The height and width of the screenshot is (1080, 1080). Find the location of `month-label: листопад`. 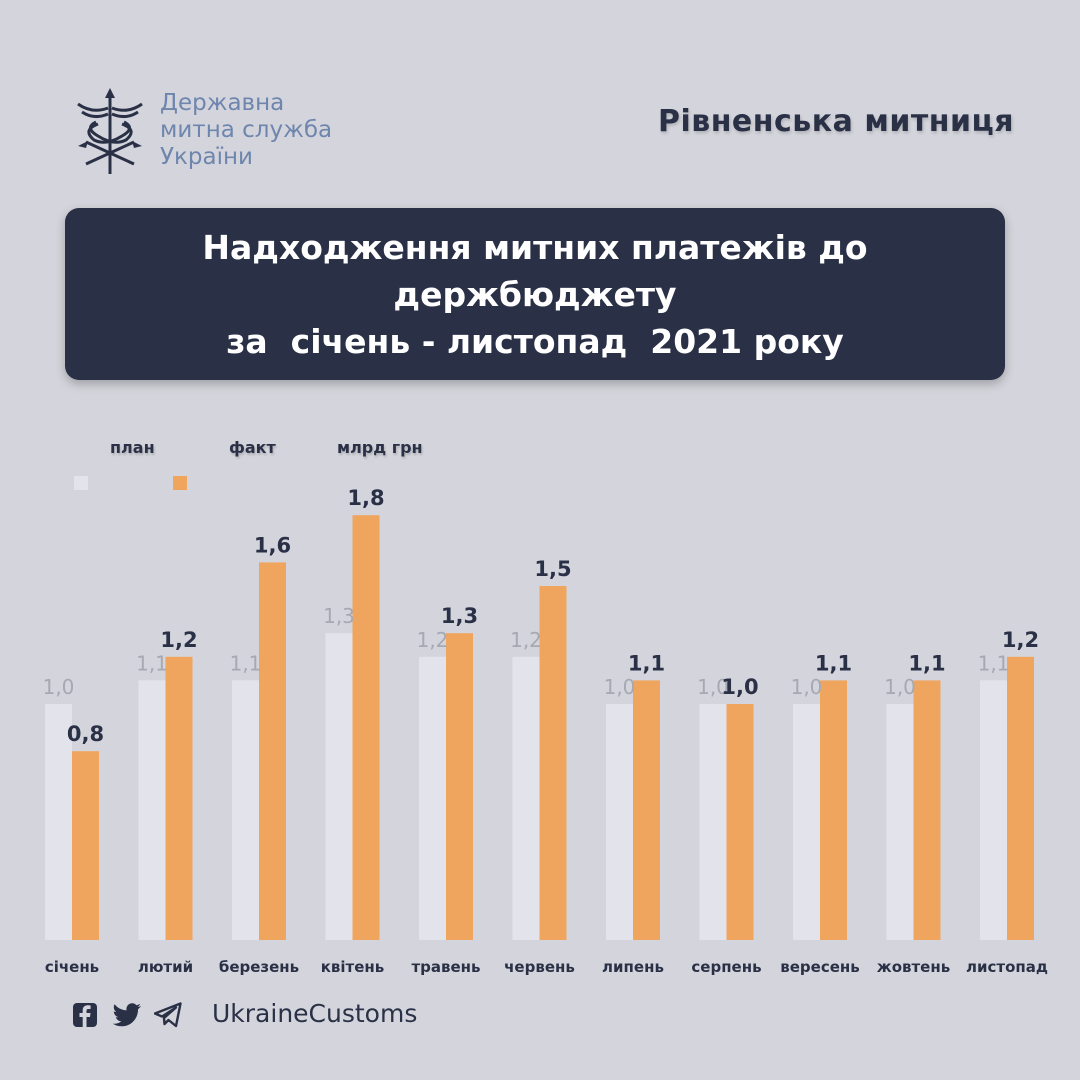

month-label: листопад is located at coordinates (1007, 967).